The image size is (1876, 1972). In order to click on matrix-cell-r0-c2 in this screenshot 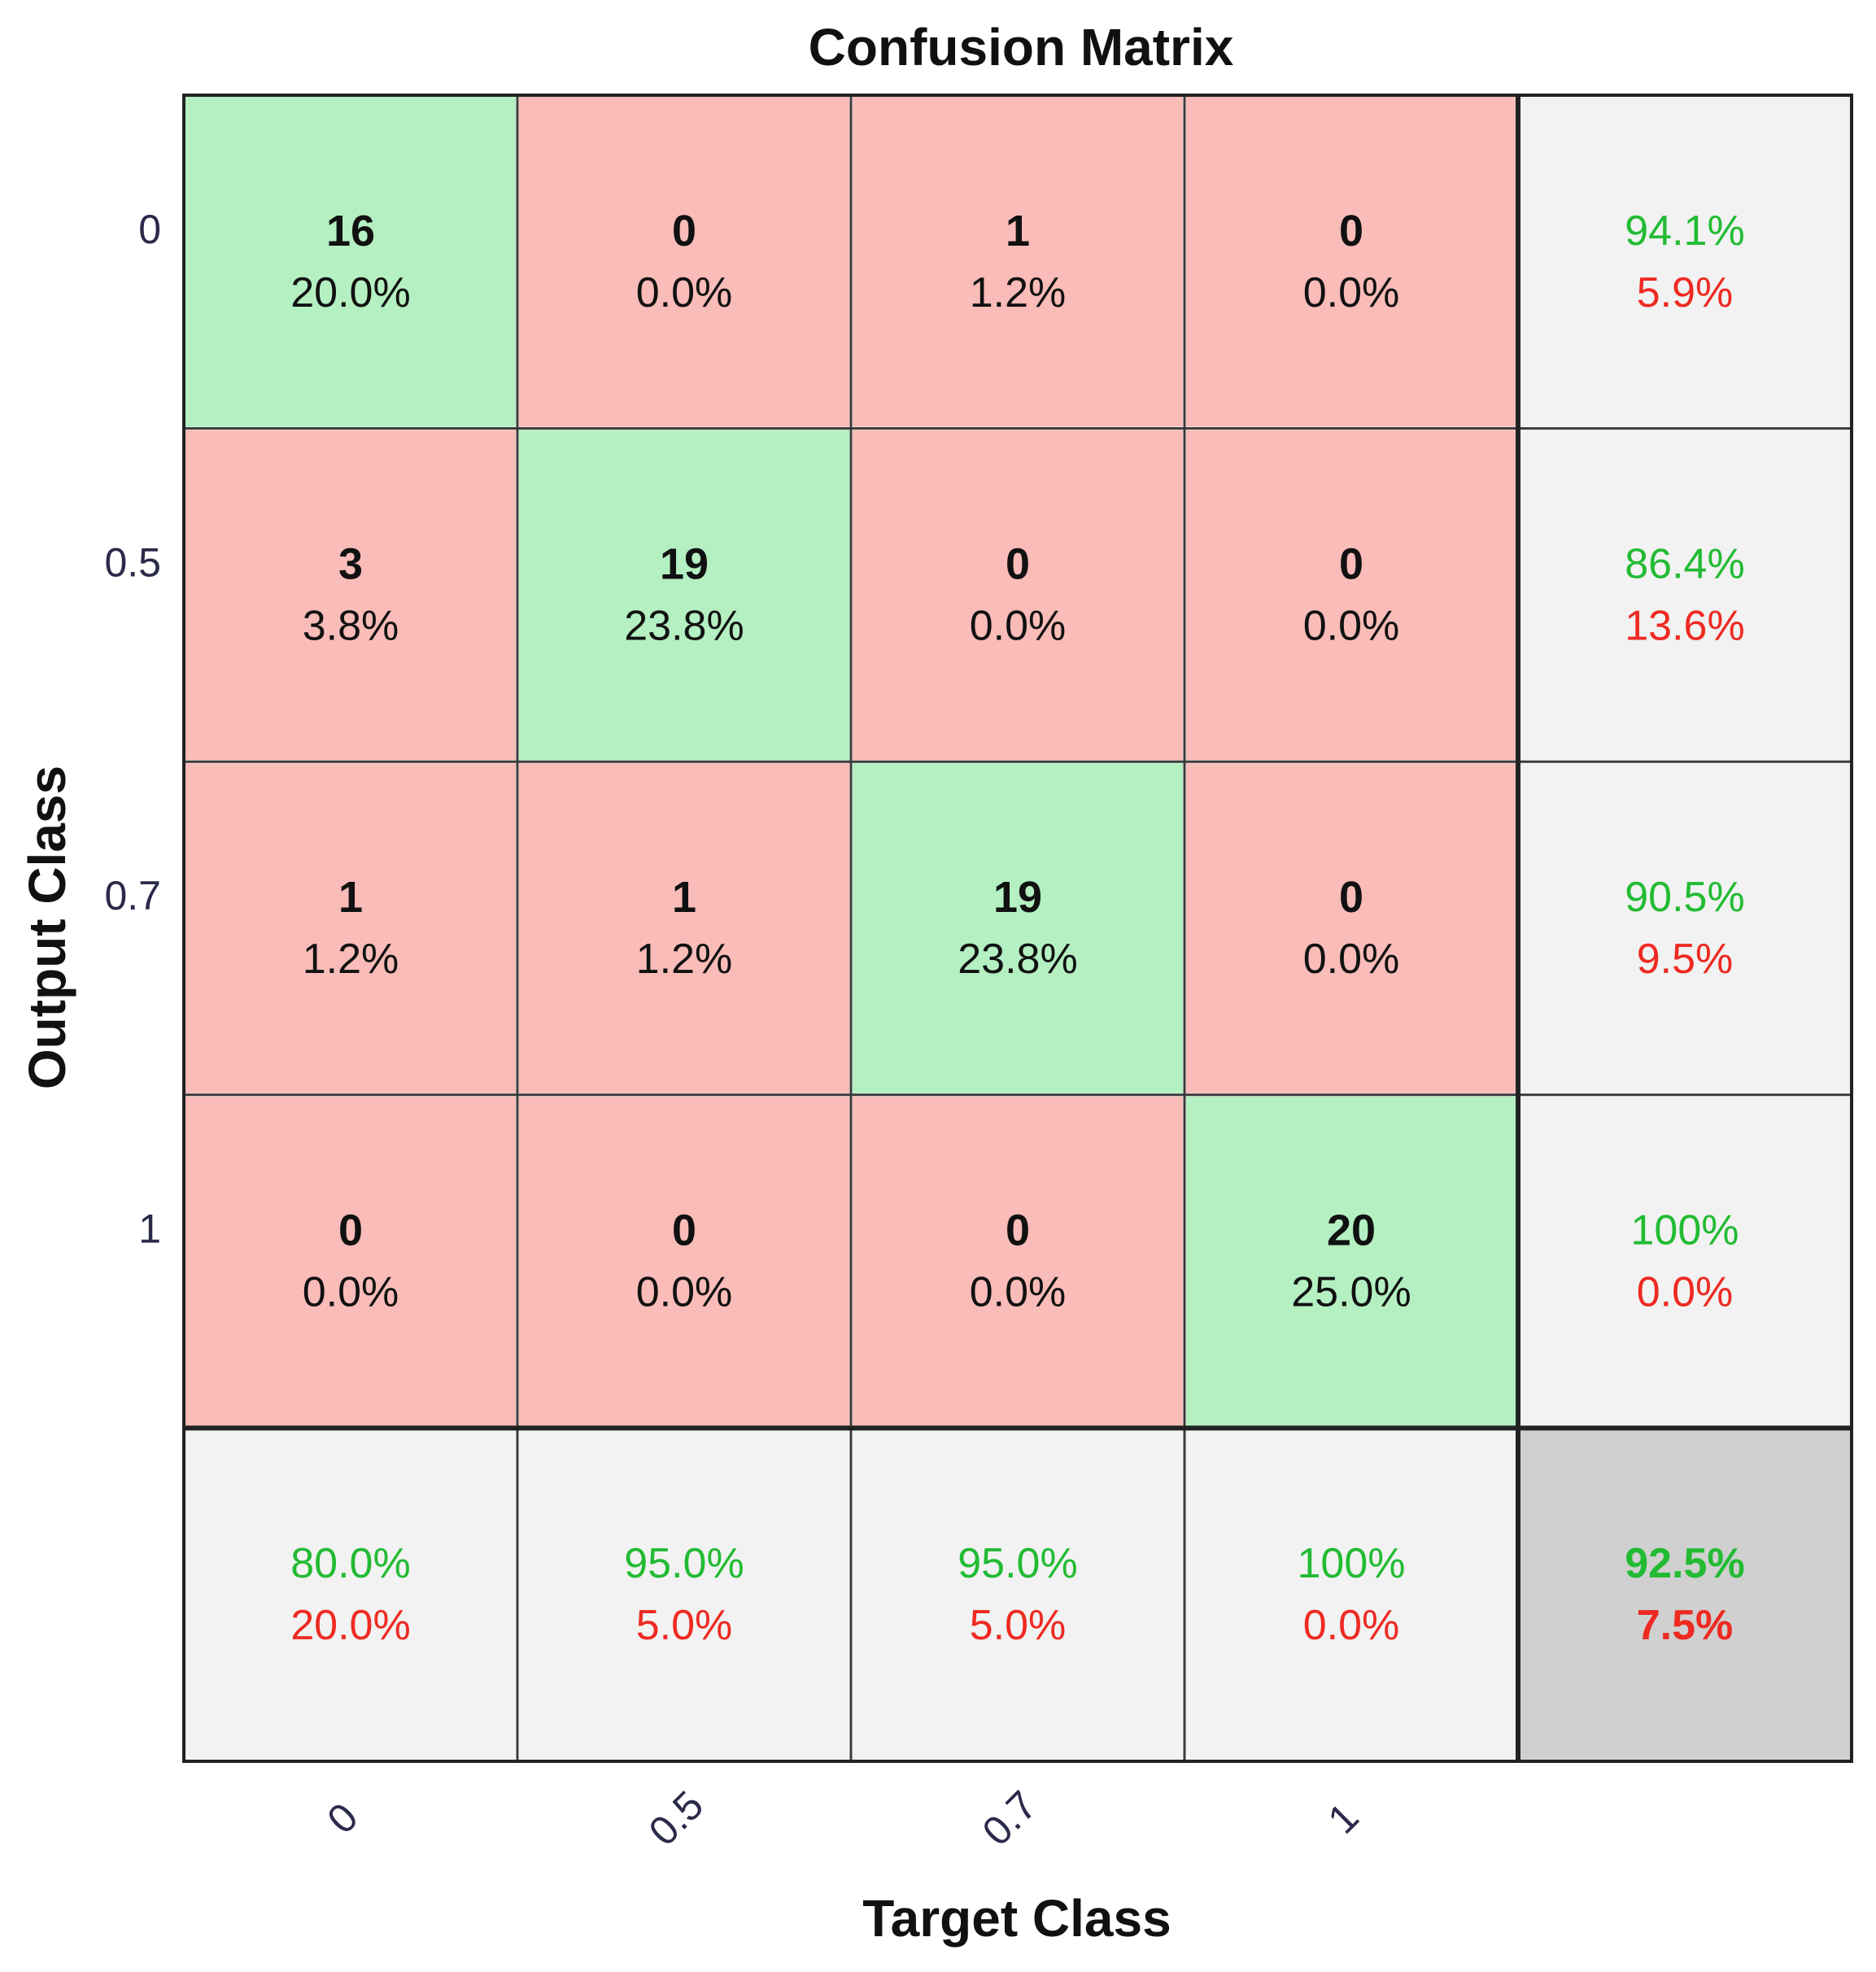, I will do `click(1018, 262)`.